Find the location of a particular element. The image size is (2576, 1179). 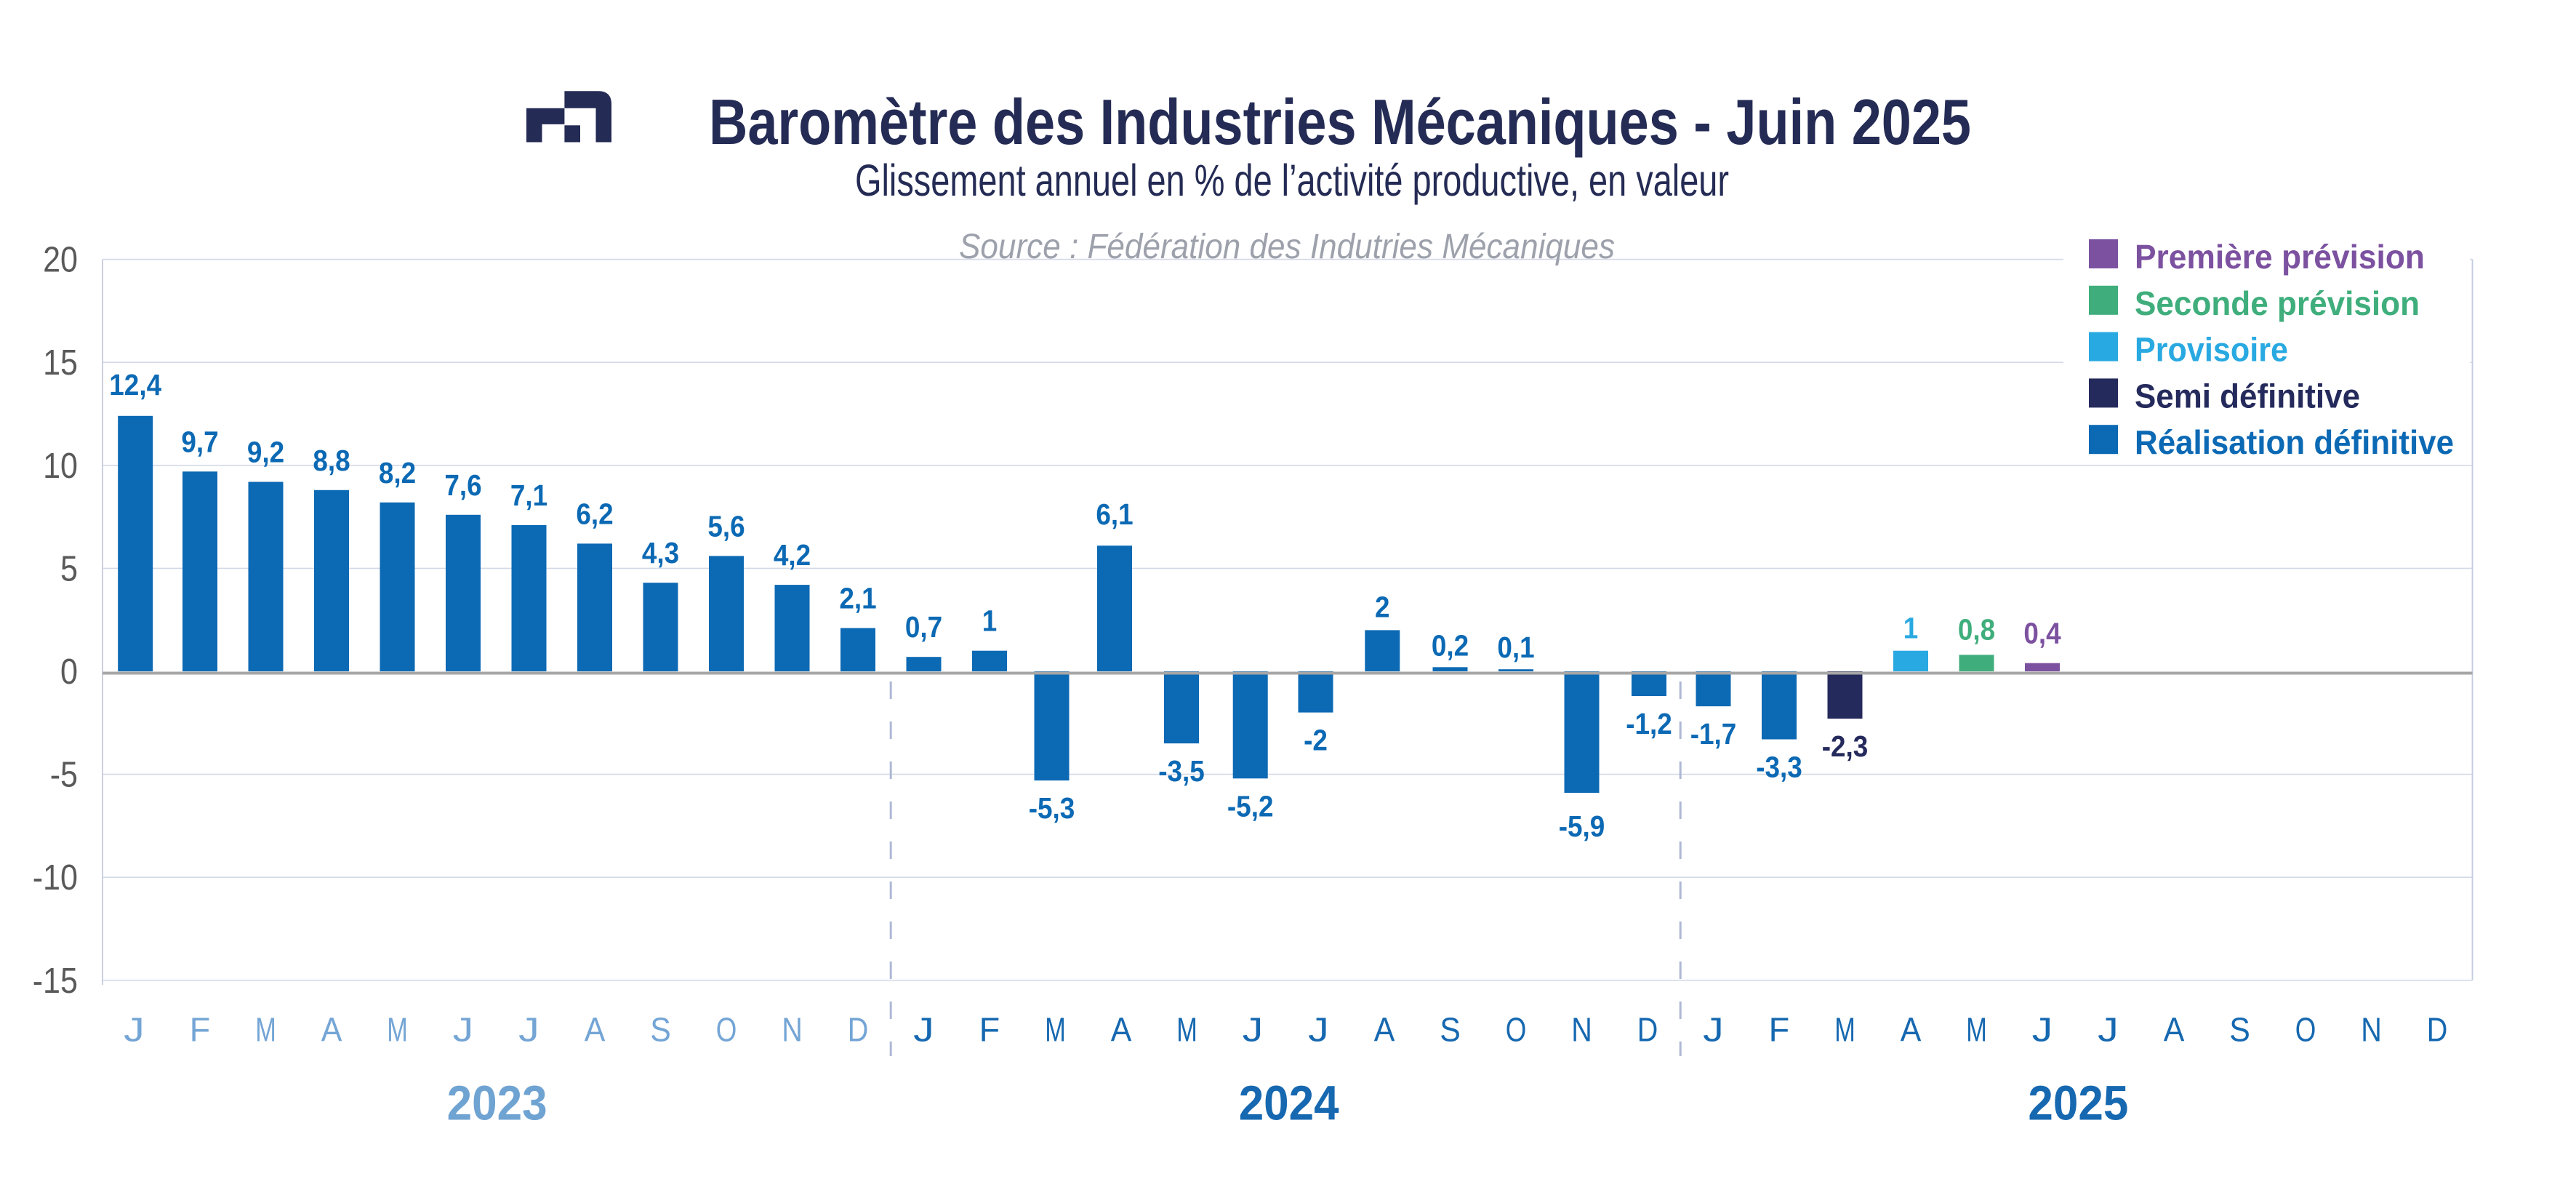

svg-text: -15 is located at coordinates (56, 981).